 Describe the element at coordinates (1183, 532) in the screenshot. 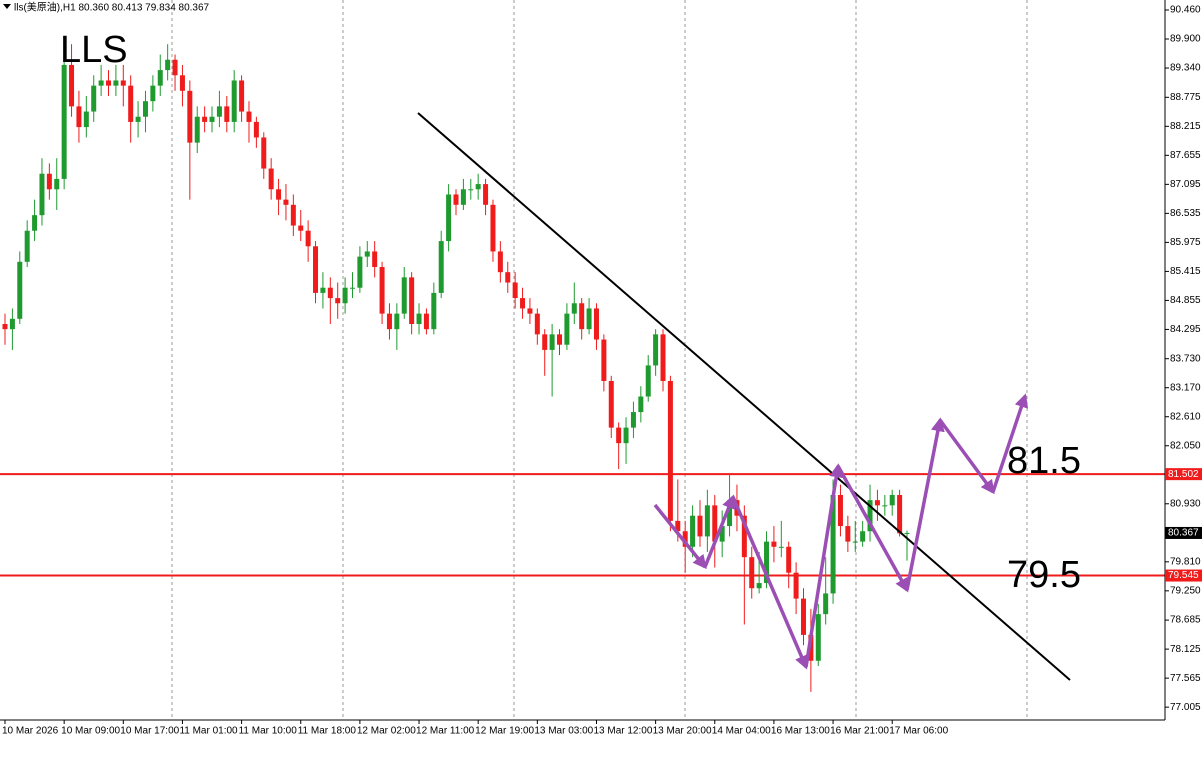

I see `last-price-box` at that location.